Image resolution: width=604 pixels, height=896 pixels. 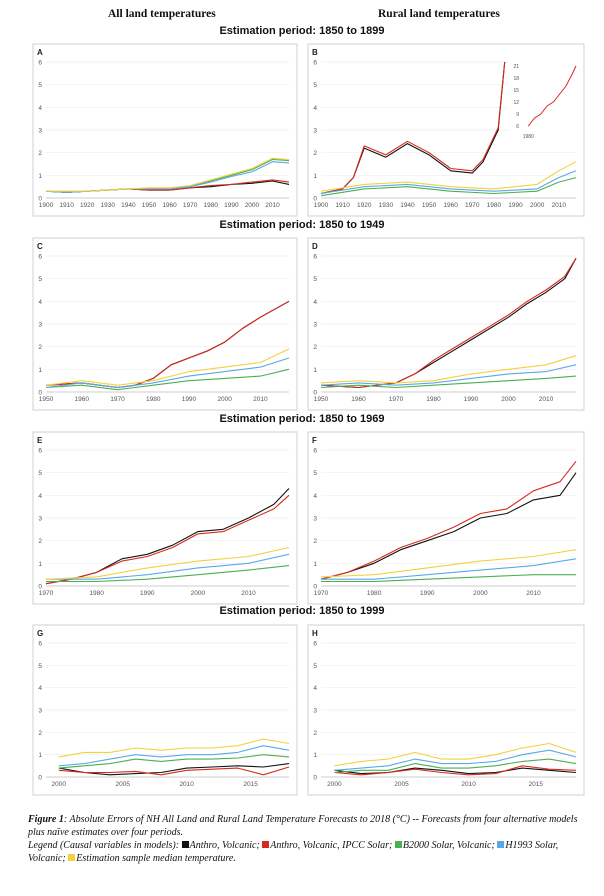 What do you see at coordinates (314, 440) in the screenshot?
I see `panel-label: F` at bounding box center [314, 440].